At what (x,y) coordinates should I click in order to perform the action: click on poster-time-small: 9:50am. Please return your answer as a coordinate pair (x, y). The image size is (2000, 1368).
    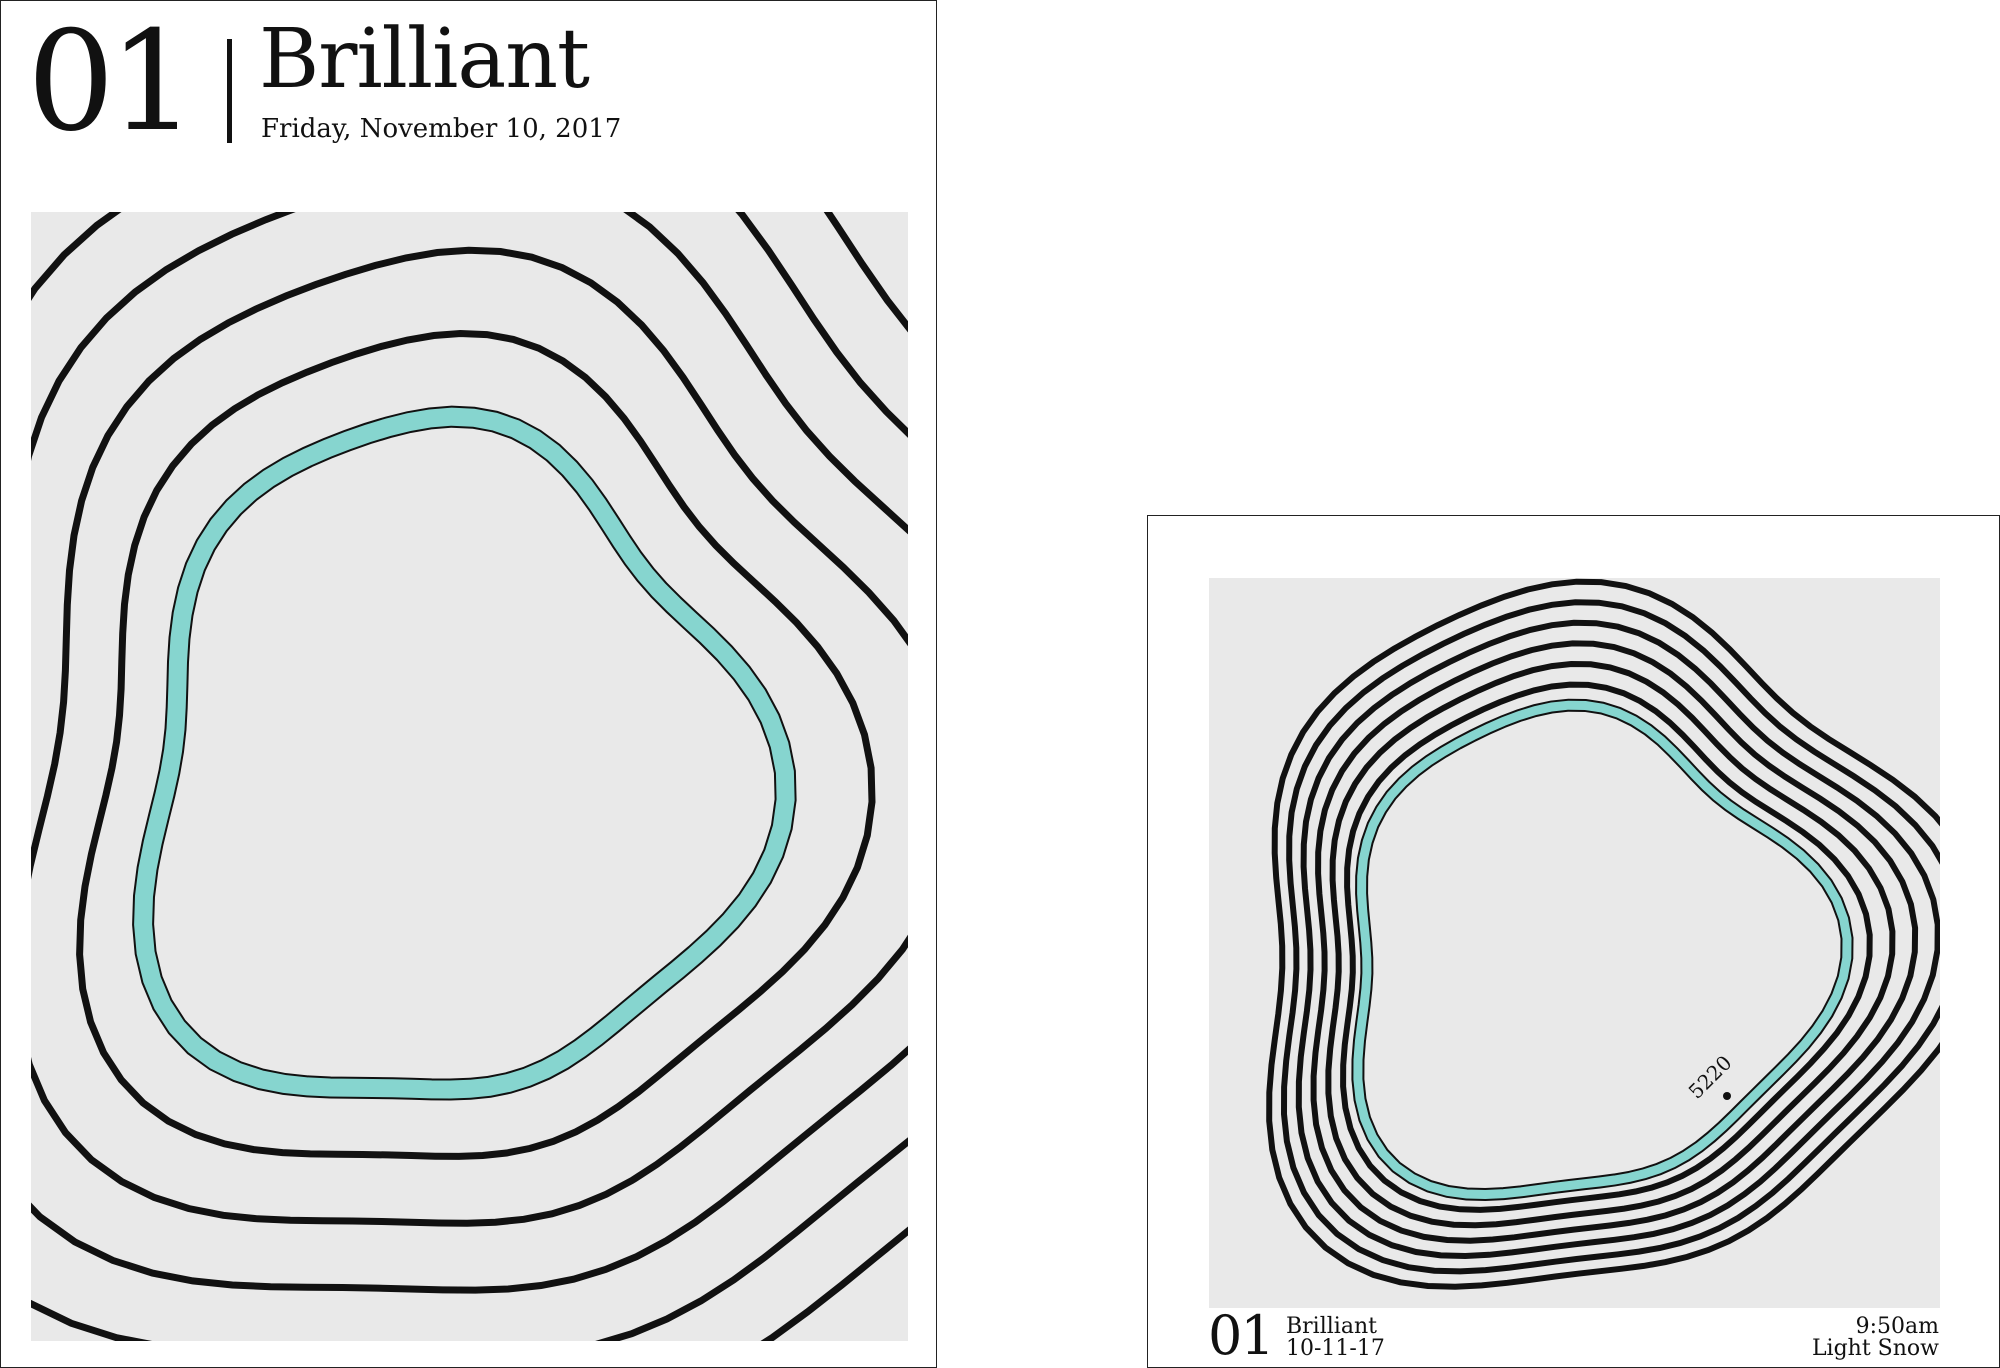
    Looking at the image, I should click on (1897, 1326).